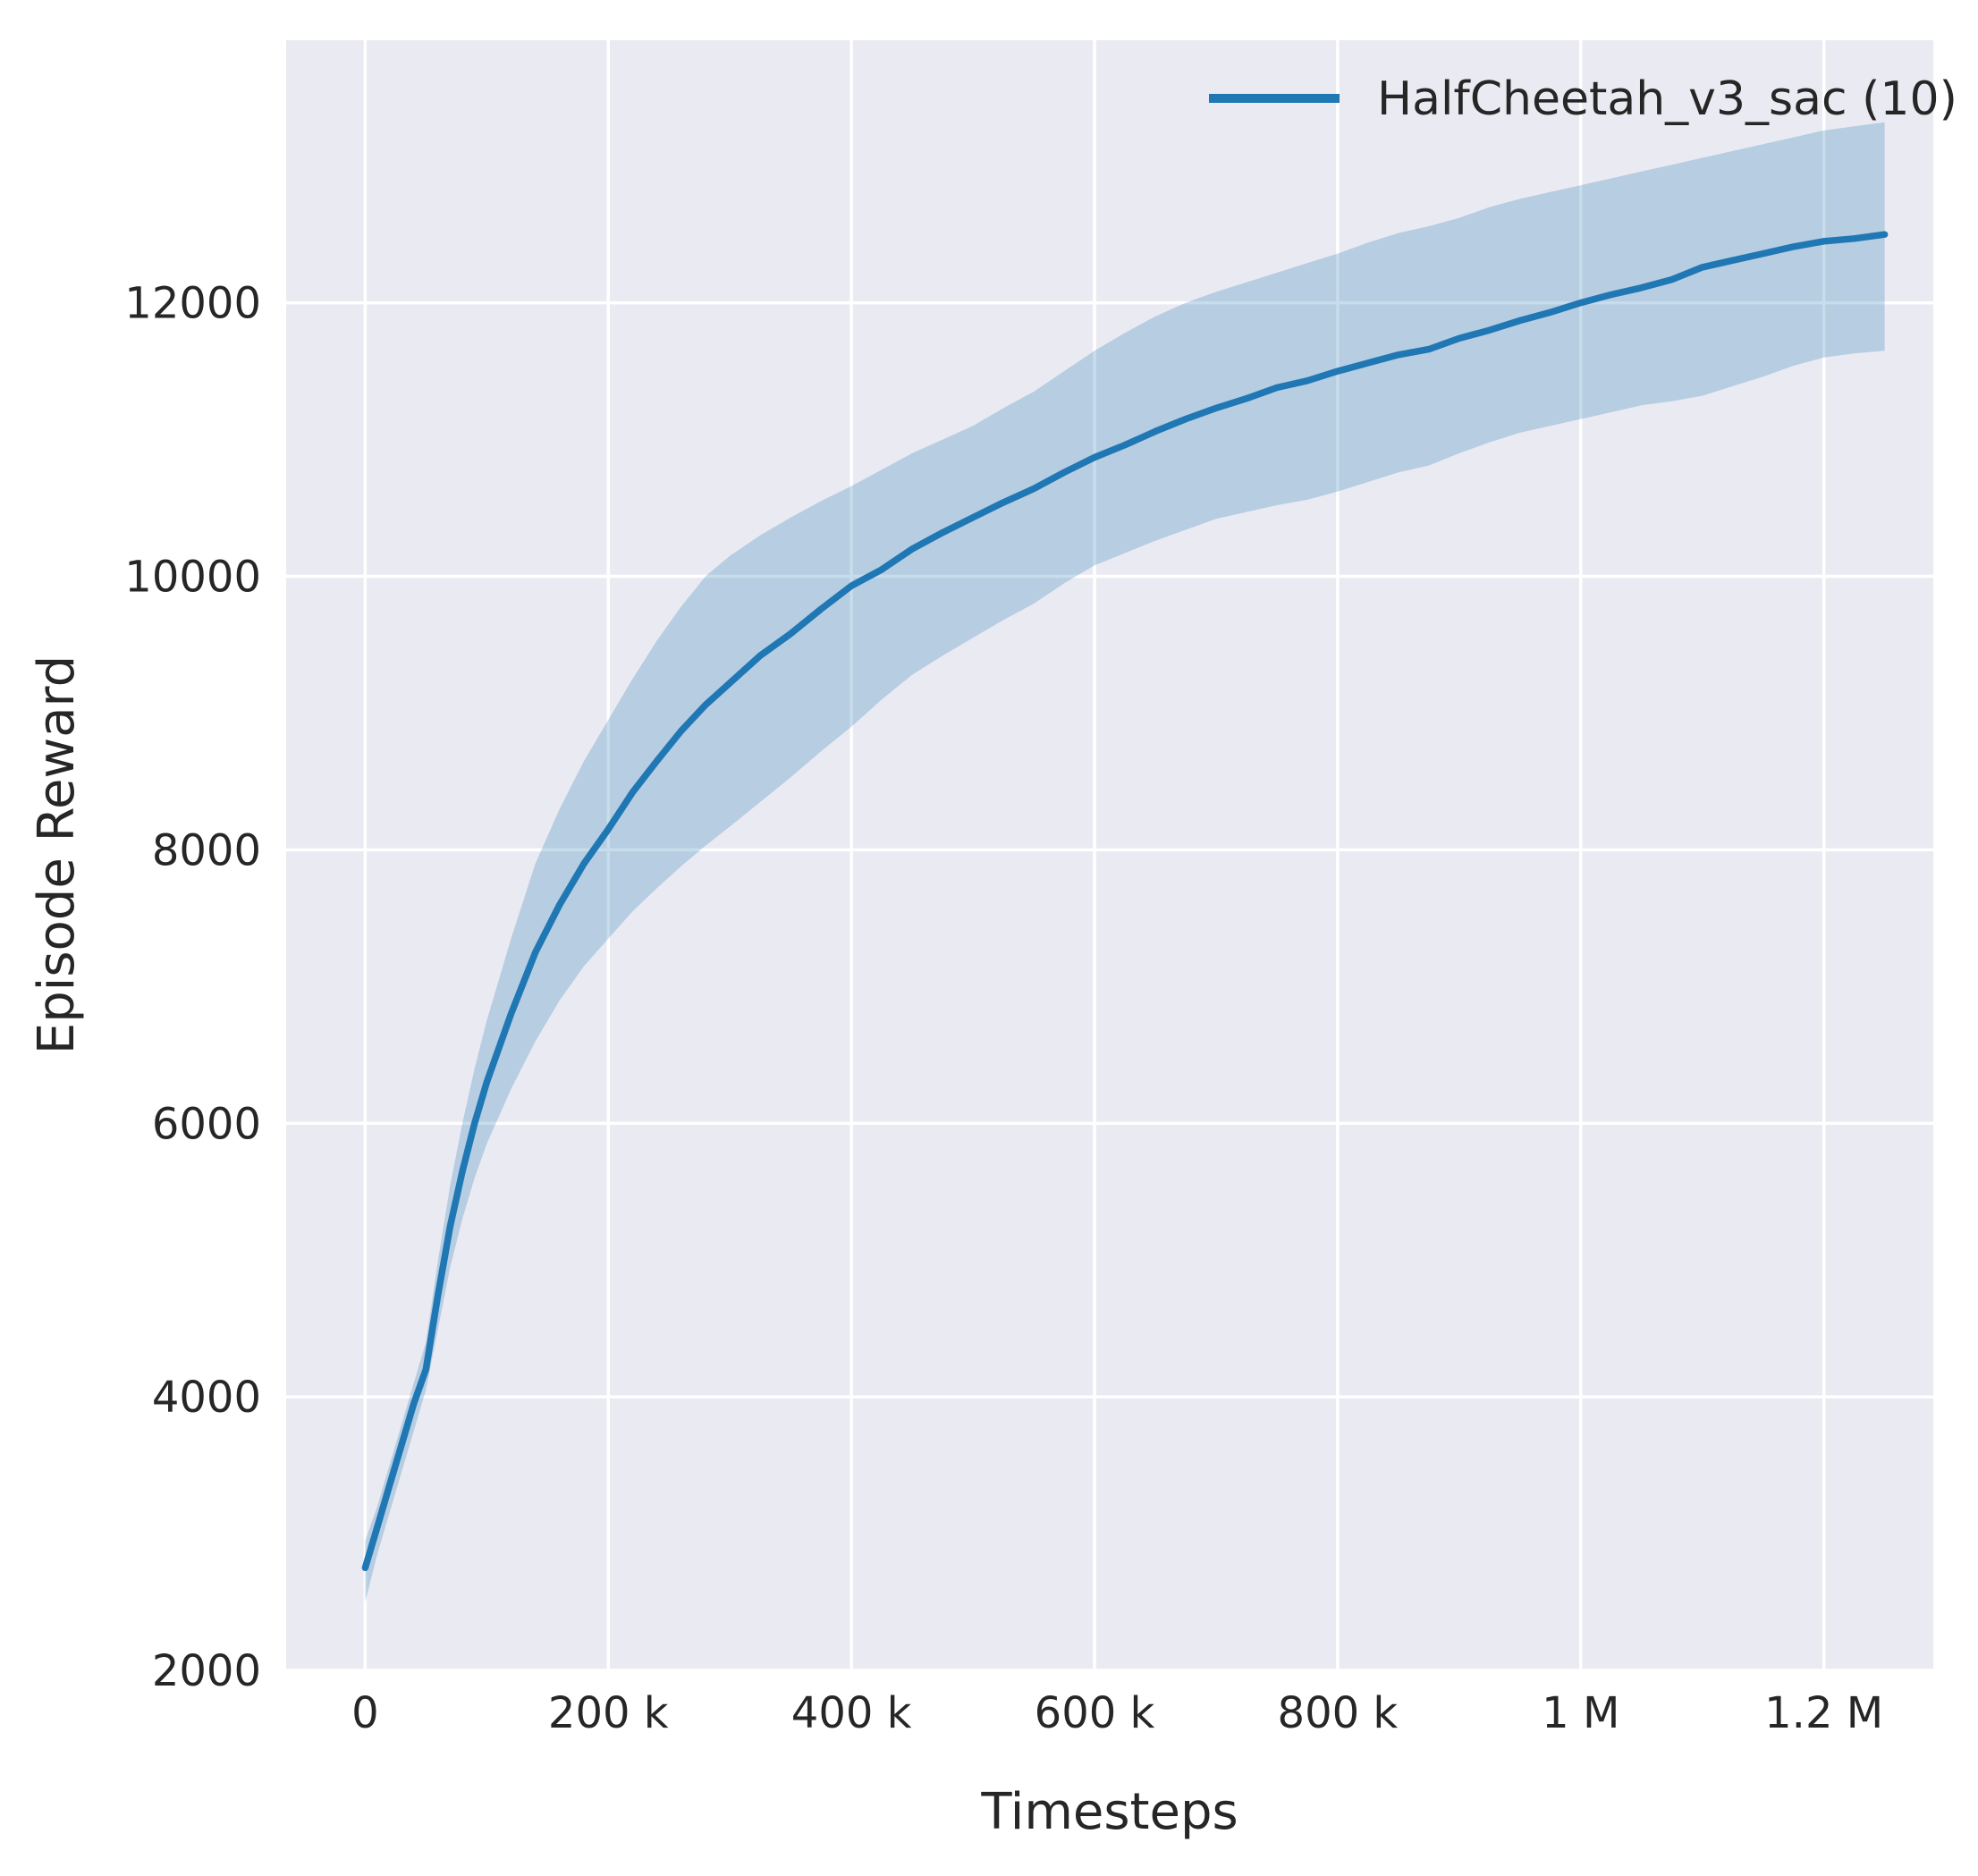  I want to click on legend-label: HalfCheetah_v3_sac (10), so click(1667, 99).